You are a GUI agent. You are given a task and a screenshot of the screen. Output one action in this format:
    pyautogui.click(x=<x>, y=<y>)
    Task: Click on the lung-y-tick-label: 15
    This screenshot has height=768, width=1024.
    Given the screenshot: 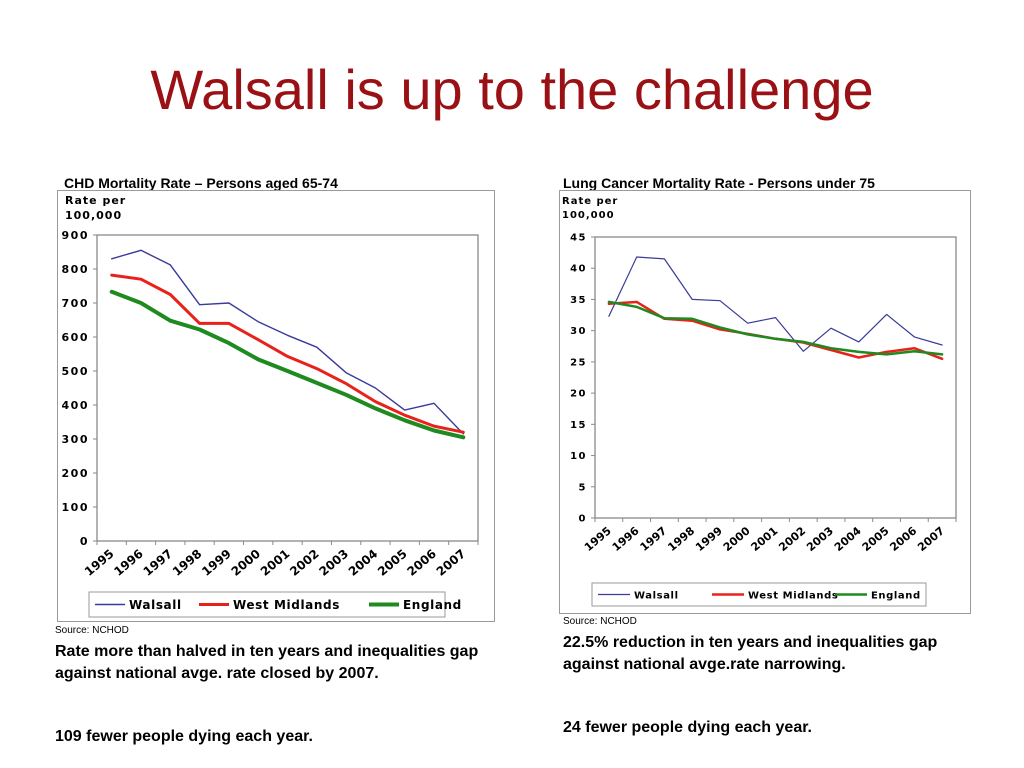 What is the action you would take?
    pyautogui.click(x=578, y=425)
    